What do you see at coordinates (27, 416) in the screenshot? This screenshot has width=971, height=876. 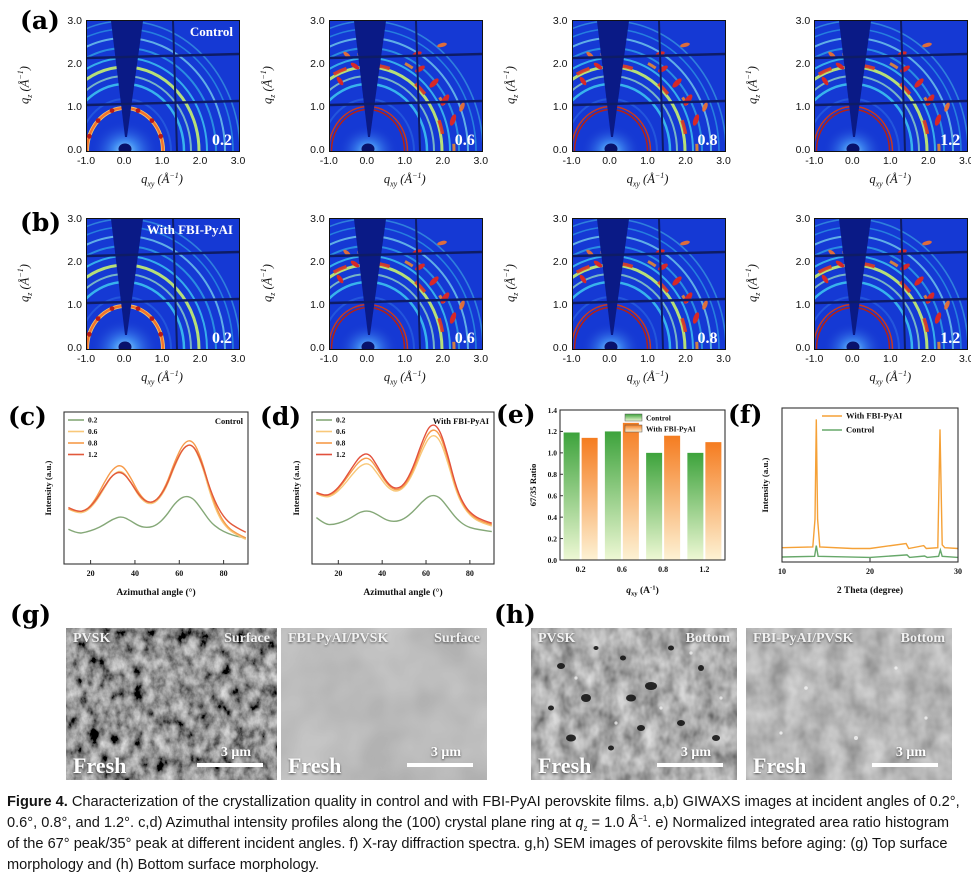 I see `panel-label-c: (c)` at bounding box center [27, 416].